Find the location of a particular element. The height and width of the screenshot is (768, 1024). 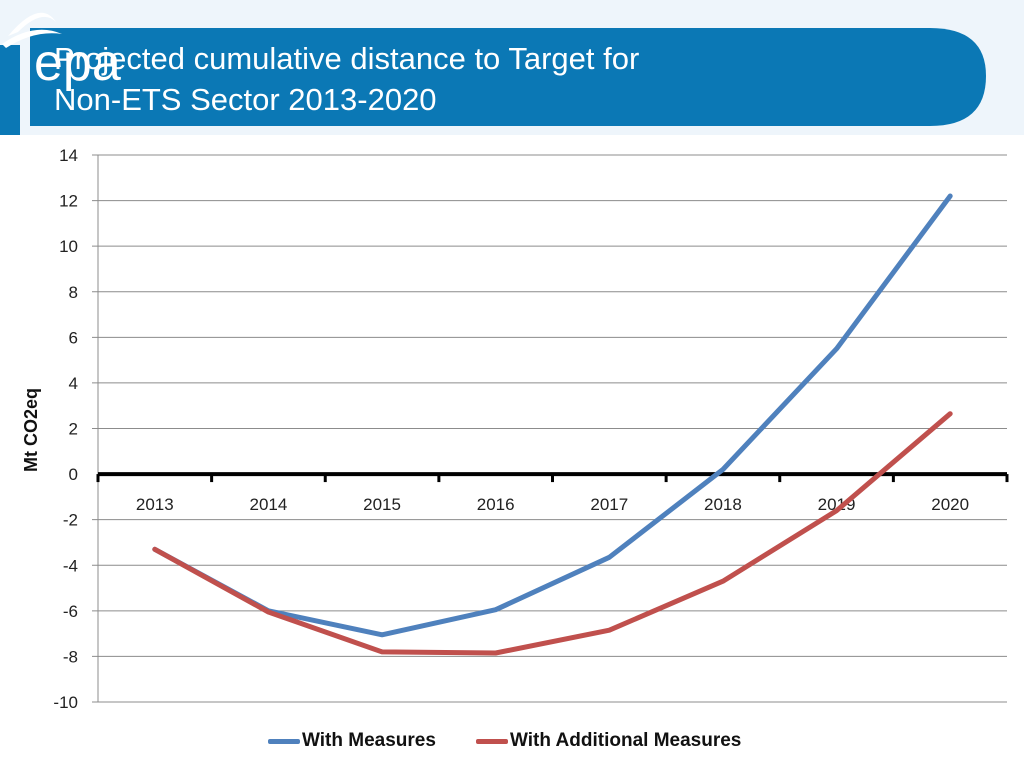

legend-label-with-additional-measures: With Additional Measures is located at coordinates (626, 740).